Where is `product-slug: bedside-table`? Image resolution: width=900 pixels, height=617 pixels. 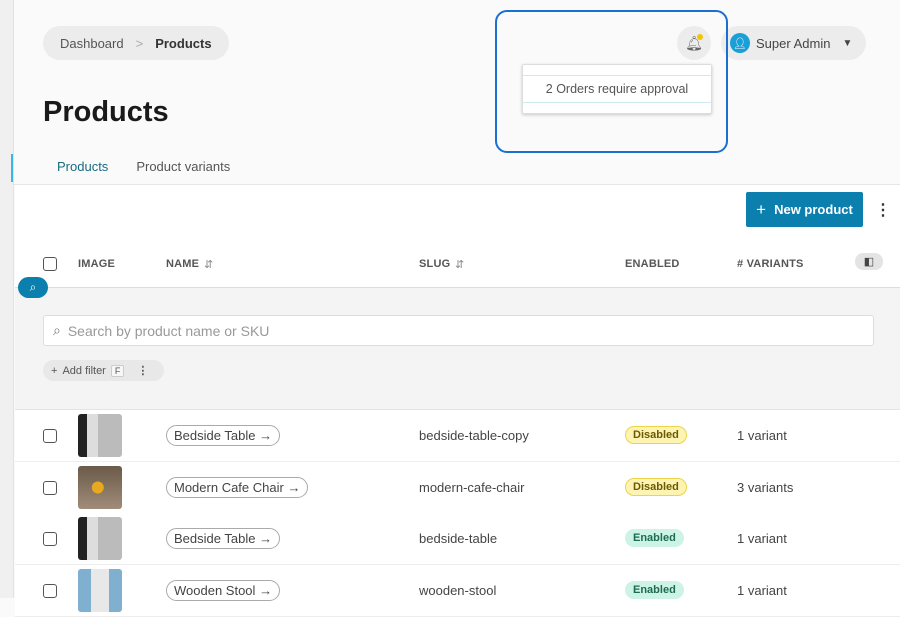
product-slug: bedside-table is located at coordinates (458, 539).